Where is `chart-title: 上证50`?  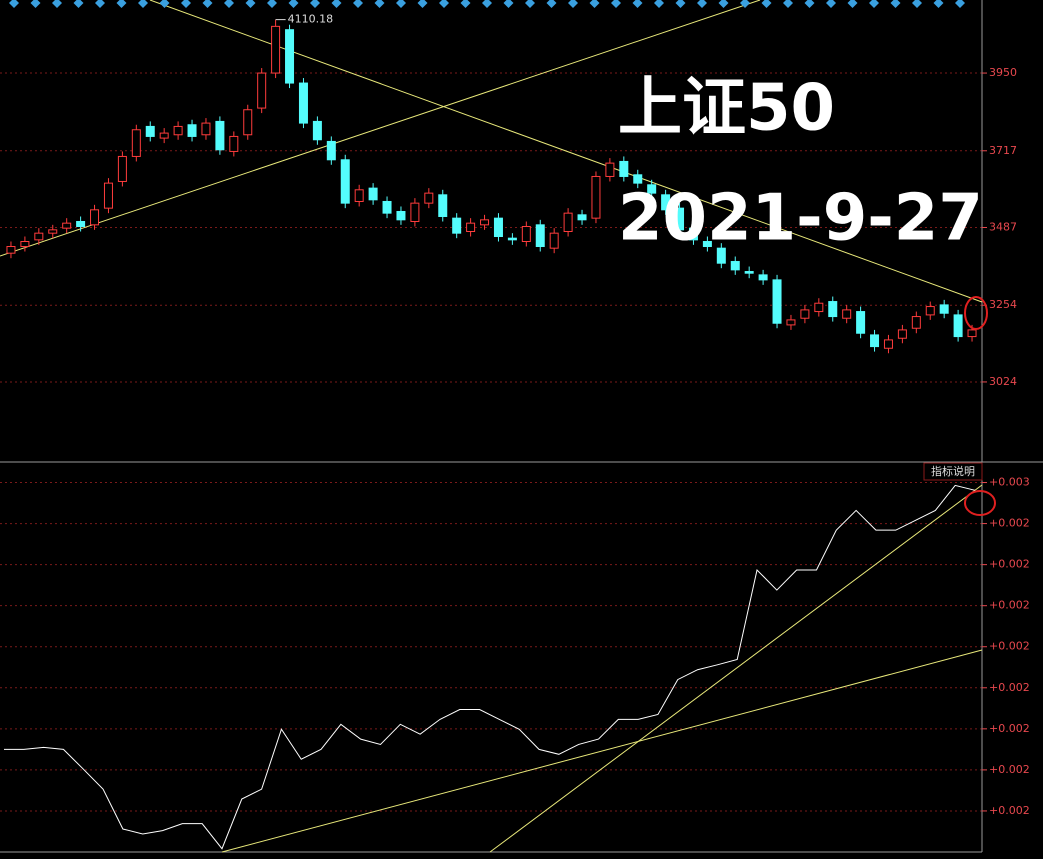 chart-title: 上证50 is located at coordinates (726, 109).